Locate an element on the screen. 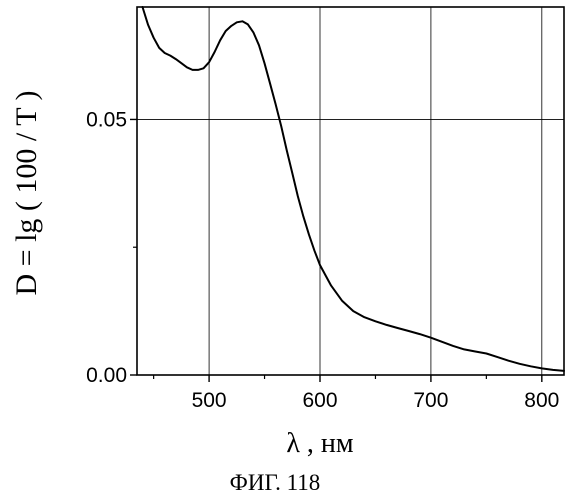  y-tick-labels: 0.00 0.05 is located at coordinates (106, 247).